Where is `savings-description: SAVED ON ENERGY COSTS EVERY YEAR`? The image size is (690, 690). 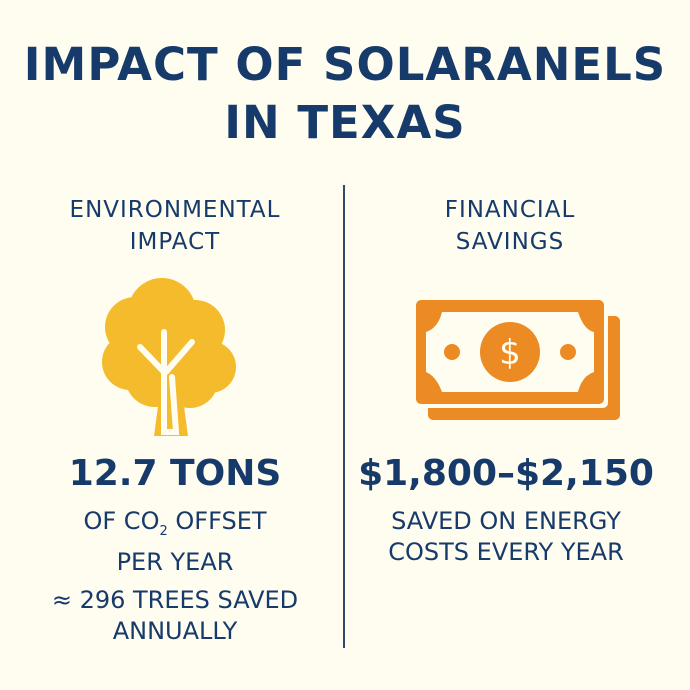
savings-description: SAVED ON ENERGY COSTS EVERY YEAR is located at coordinates (506, 537).